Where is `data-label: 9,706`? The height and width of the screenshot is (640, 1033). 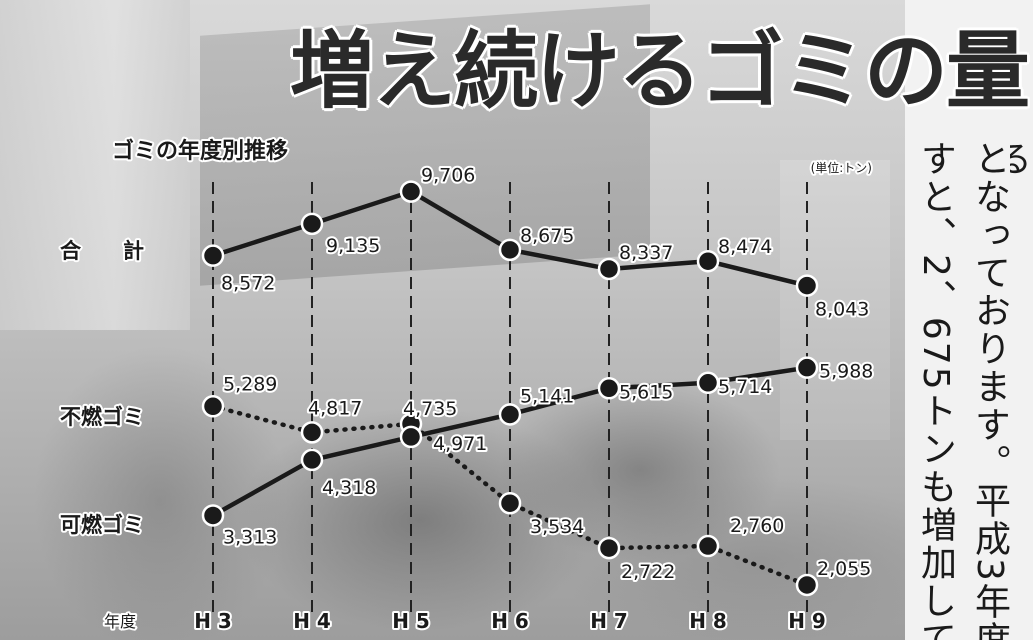
data-label: 9,706 is located at coordinates (448, 176).